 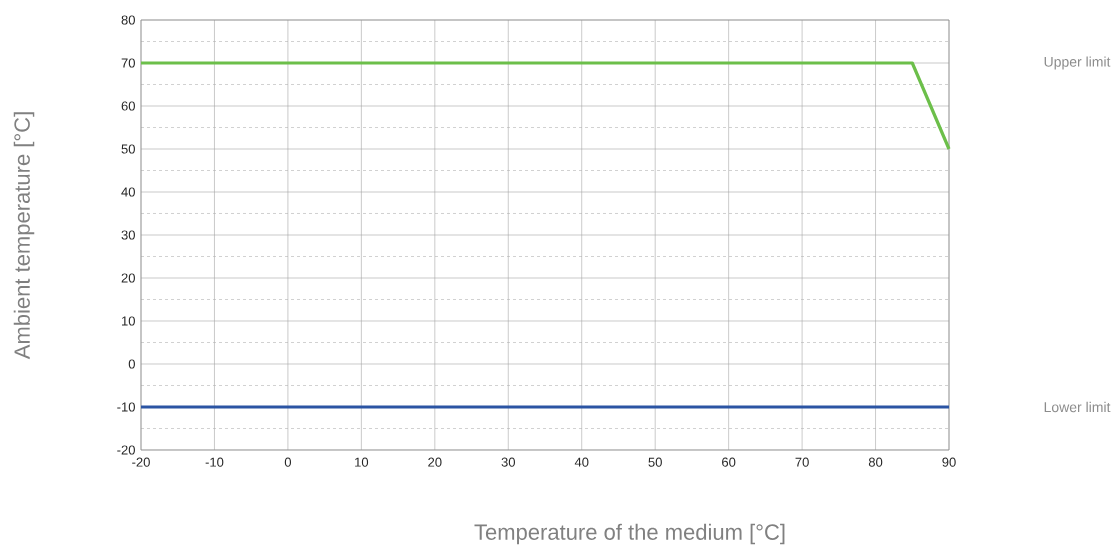 What do you see at coordinates (288, 462) in the screenshot?
I see `x-tick-label: 0` at bounding box center [288, 462].